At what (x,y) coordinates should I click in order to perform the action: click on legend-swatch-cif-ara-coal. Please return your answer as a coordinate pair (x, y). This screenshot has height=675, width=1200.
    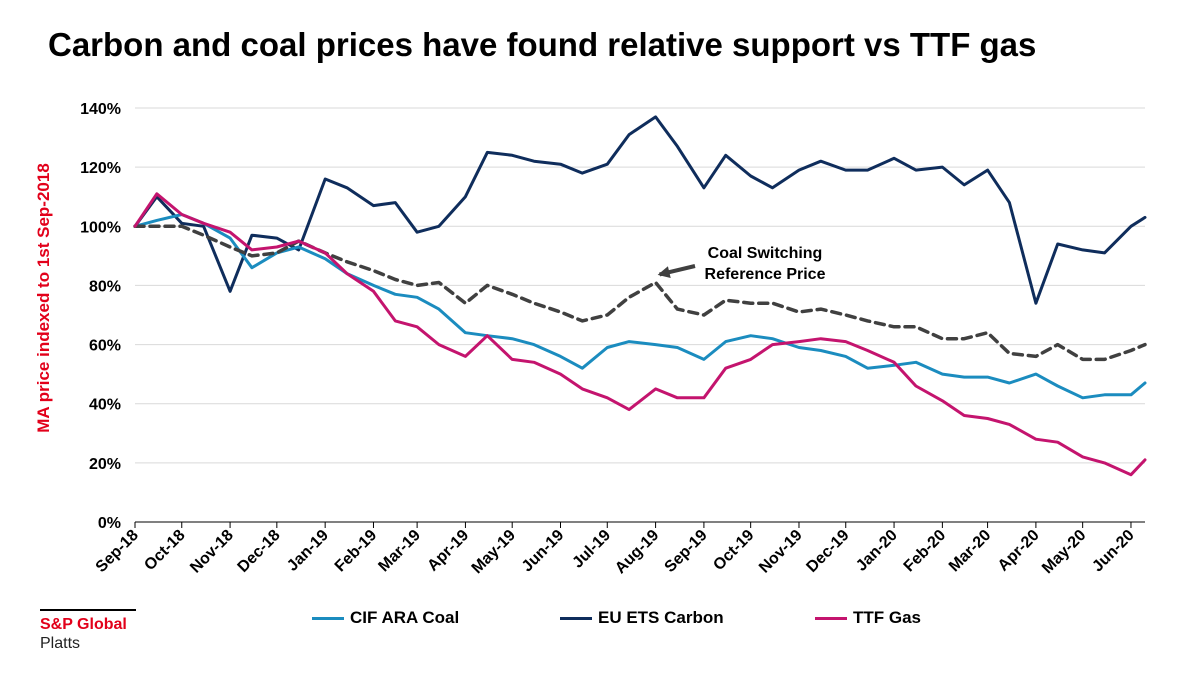
    Looking at the image, I should click on (328, 618).